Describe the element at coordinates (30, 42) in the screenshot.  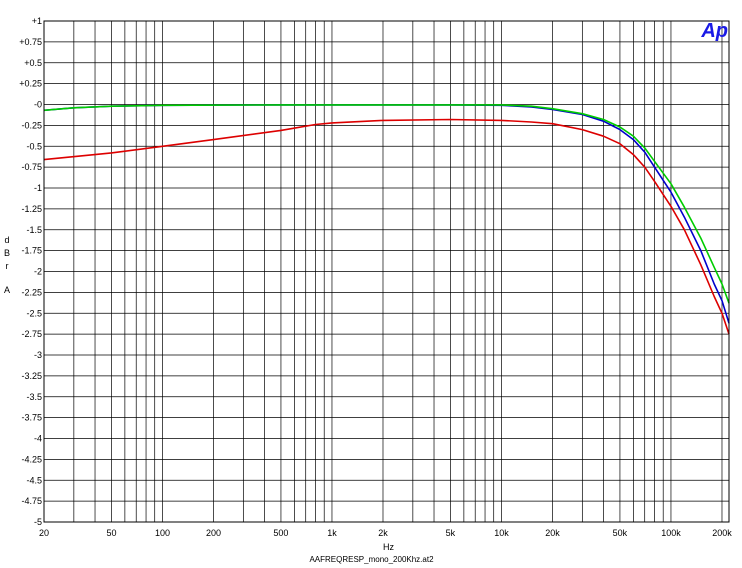
I see `y-tick-label: +0.75` at that location.